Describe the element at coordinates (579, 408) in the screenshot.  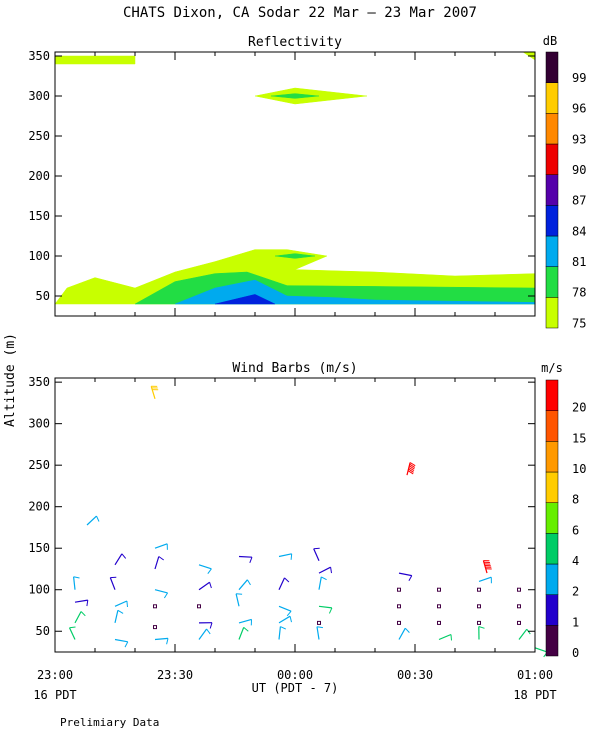
I see `colorbar-tick-label: 20` at that location.